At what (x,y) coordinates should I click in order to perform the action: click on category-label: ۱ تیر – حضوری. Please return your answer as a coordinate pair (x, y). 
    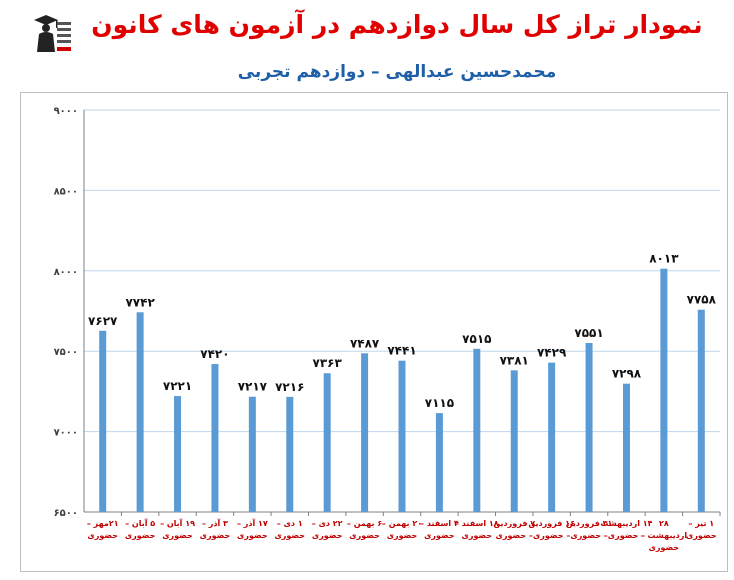
    Looking at the image, I should click on (701, 529).